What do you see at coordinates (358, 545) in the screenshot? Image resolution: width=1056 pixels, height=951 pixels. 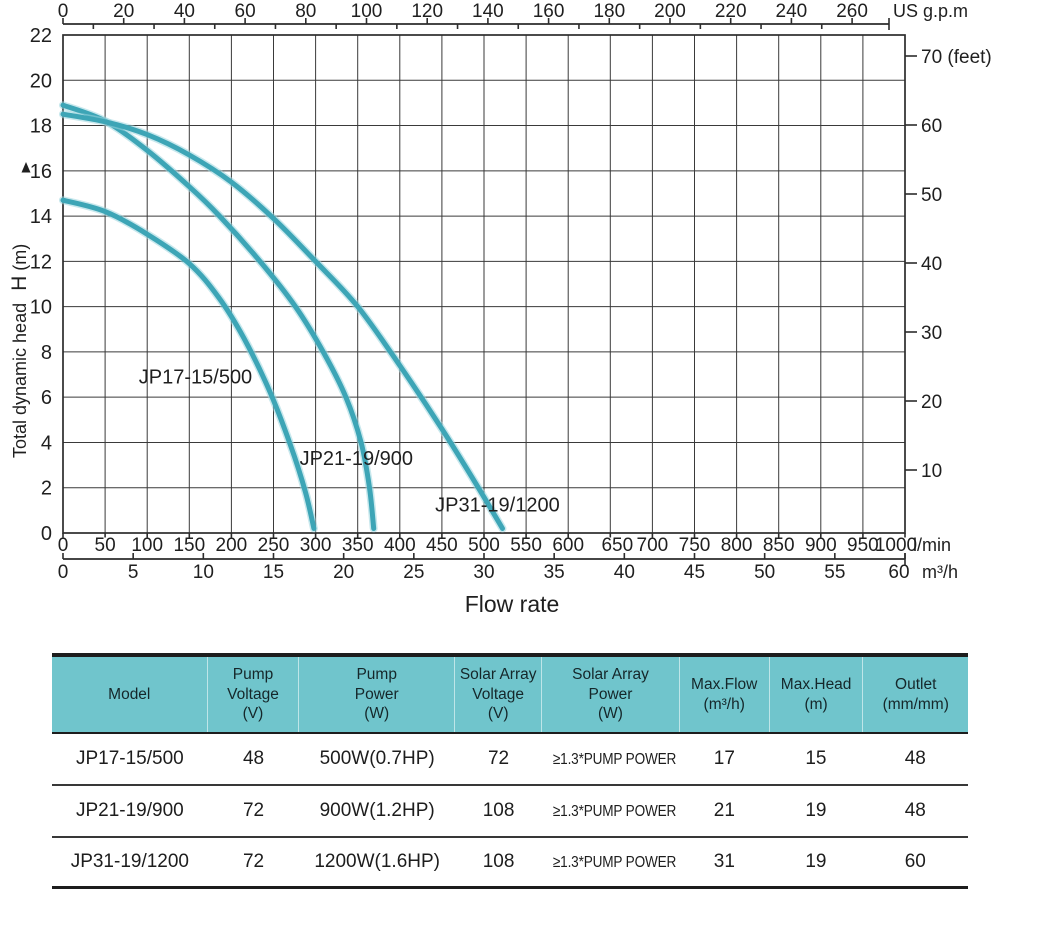 I see `svg-text: 350` at bounding box center [358, 545].